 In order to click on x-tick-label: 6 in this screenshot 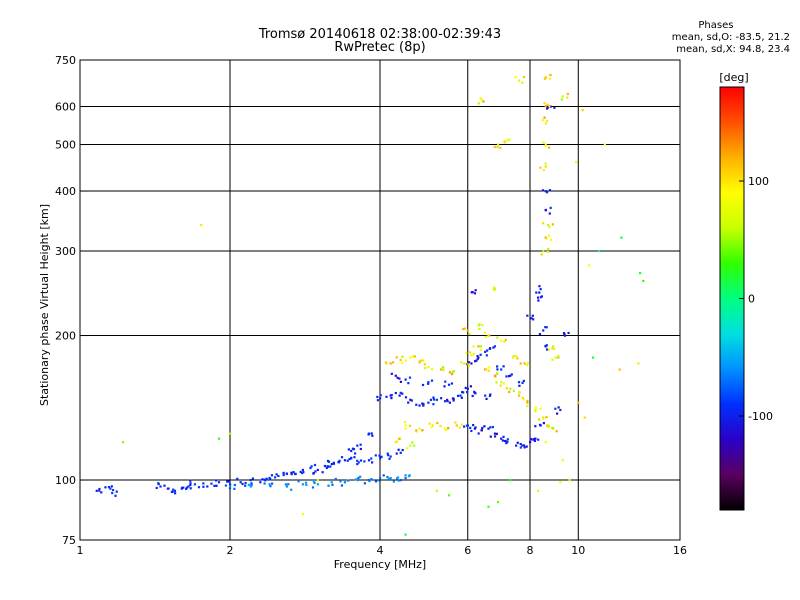, I will do `click(467, 550)`.